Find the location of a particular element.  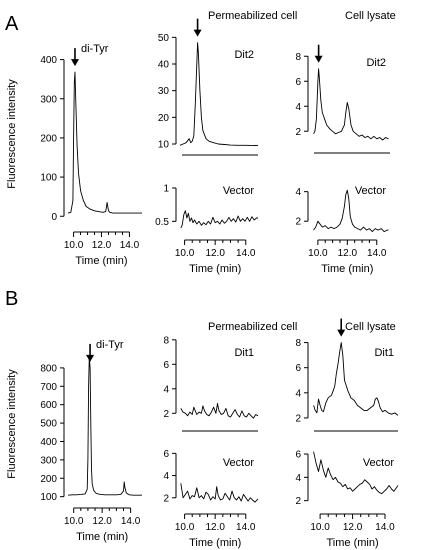

chart-a-permeabilized-dit2: 10 20 30 40 50 Dit2 is located at coordinates (208, 87).